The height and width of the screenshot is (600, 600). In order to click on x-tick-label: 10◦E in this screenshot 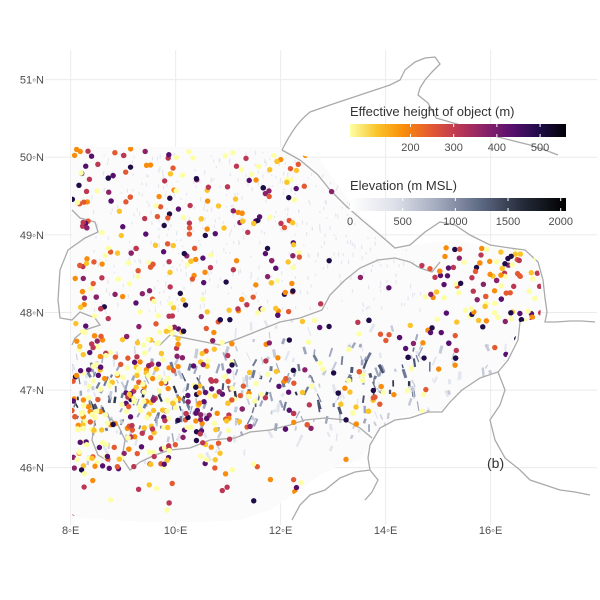, I will do `click(175, 531)`.